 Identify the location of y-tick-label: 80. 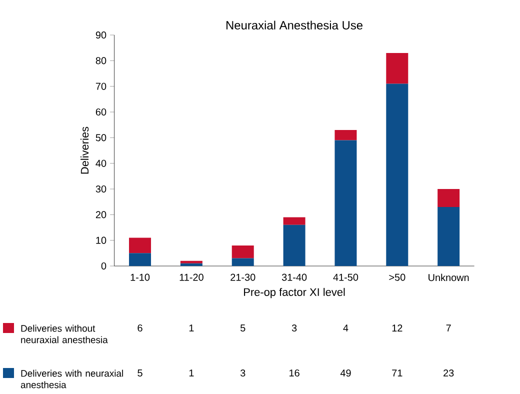
(101, 60).